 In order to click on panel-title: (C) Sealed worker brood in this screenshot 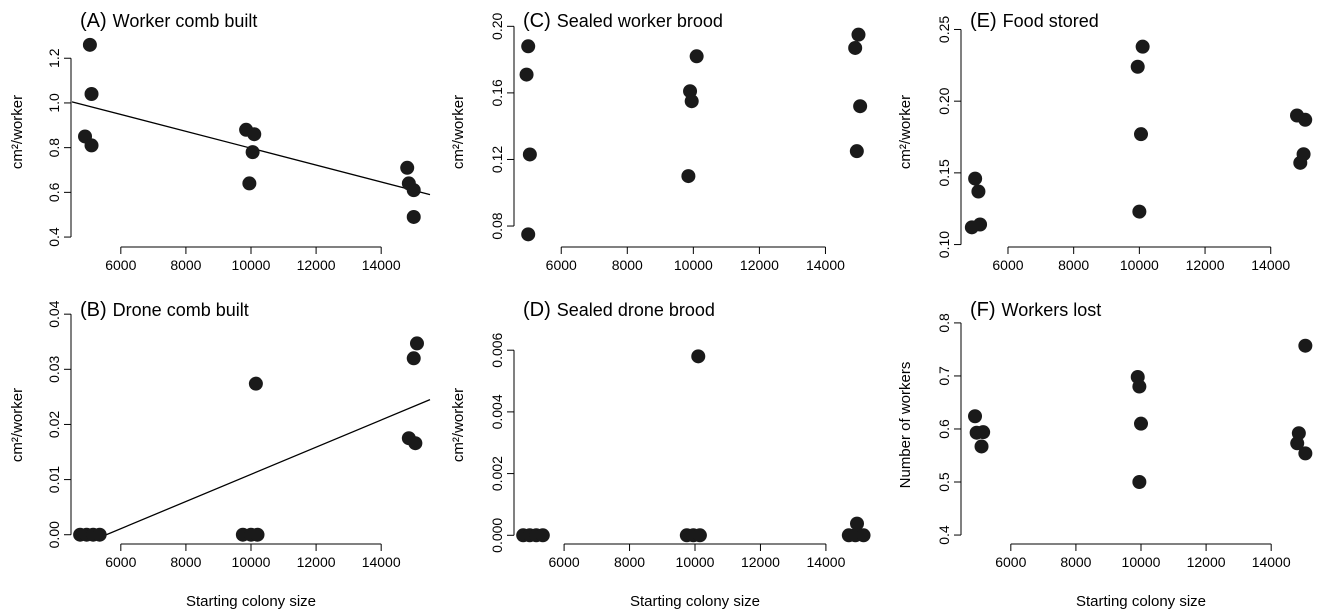, I will do `click(623, 21)`.